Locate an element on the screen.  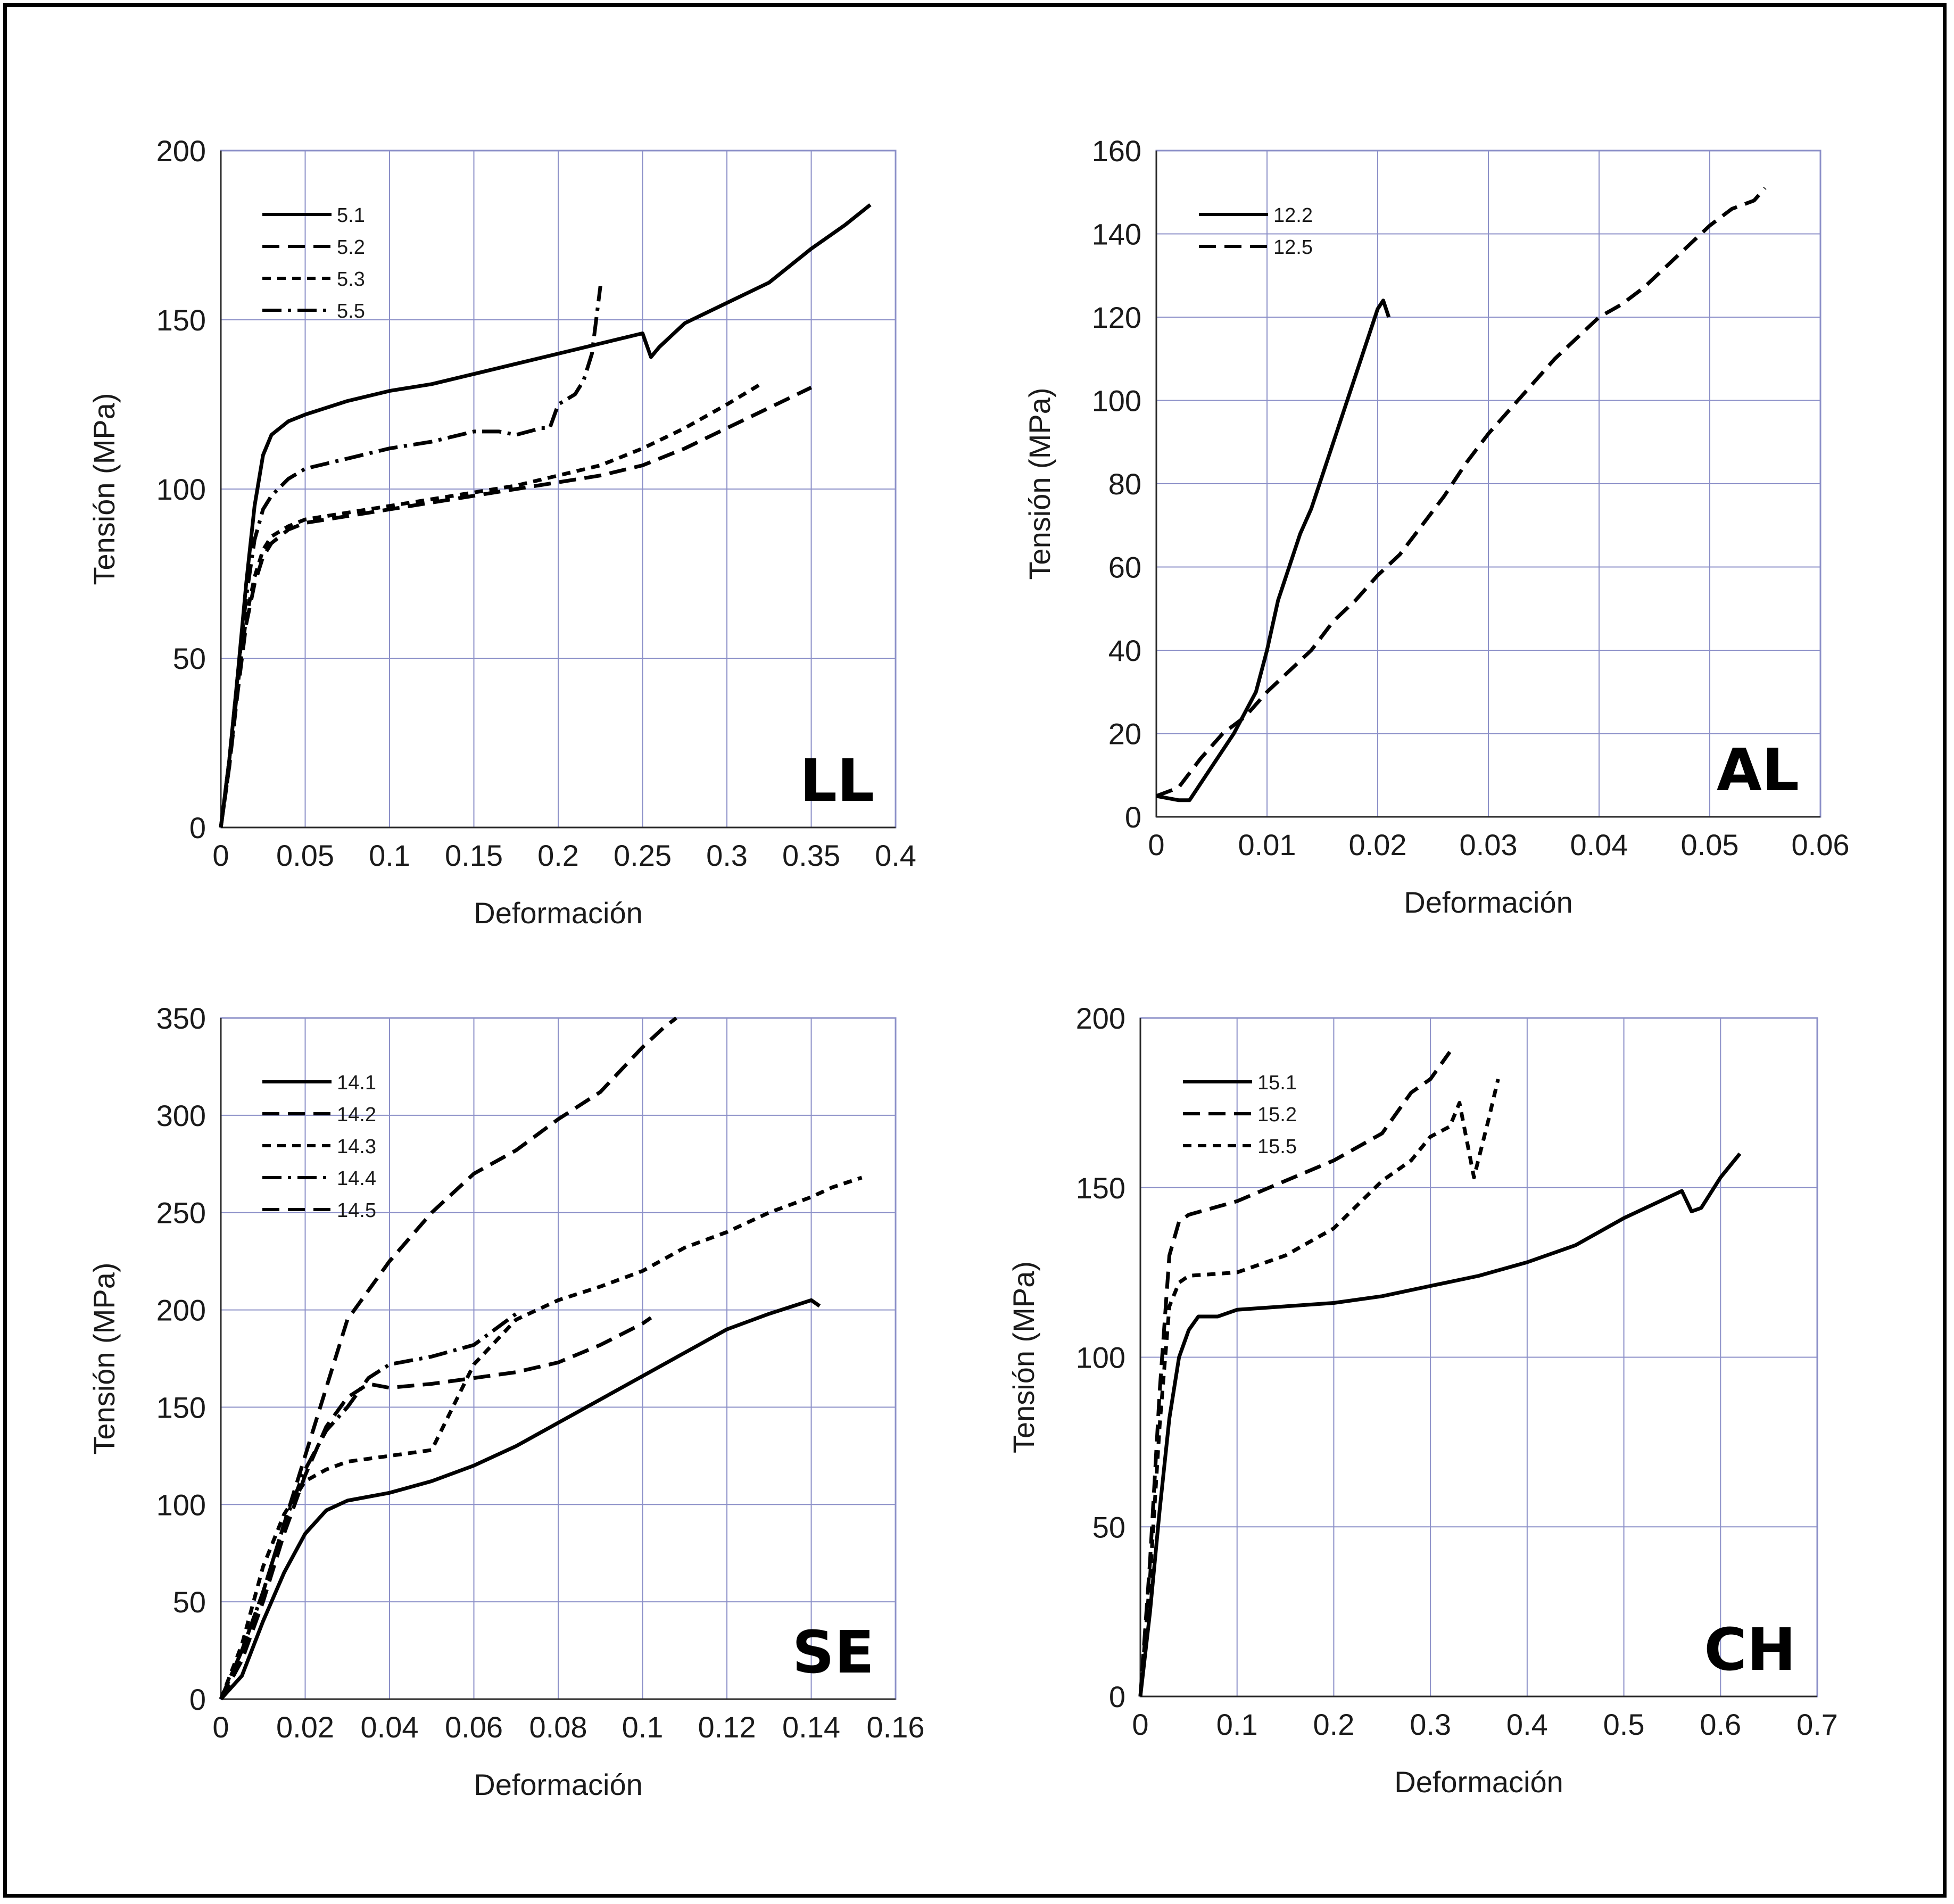
legend-entry: 15.5 is located at coordinates (1277, 1147).